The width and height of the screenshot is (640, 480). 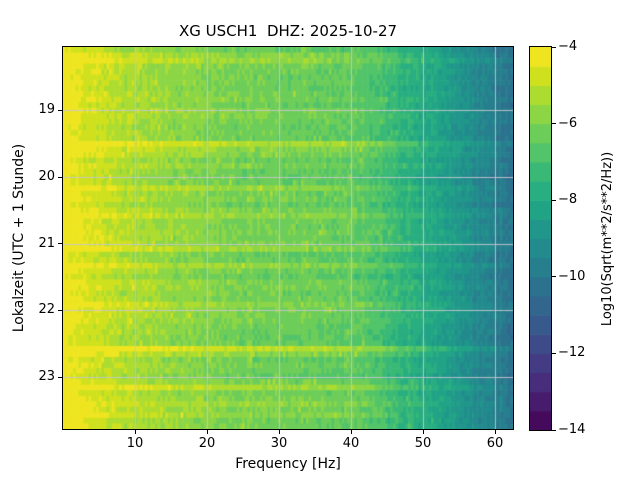 What do you see at coordinates (46, 376) in the screenshot?
I see `y-tick-label: 23` at bounding box center [46, 376].